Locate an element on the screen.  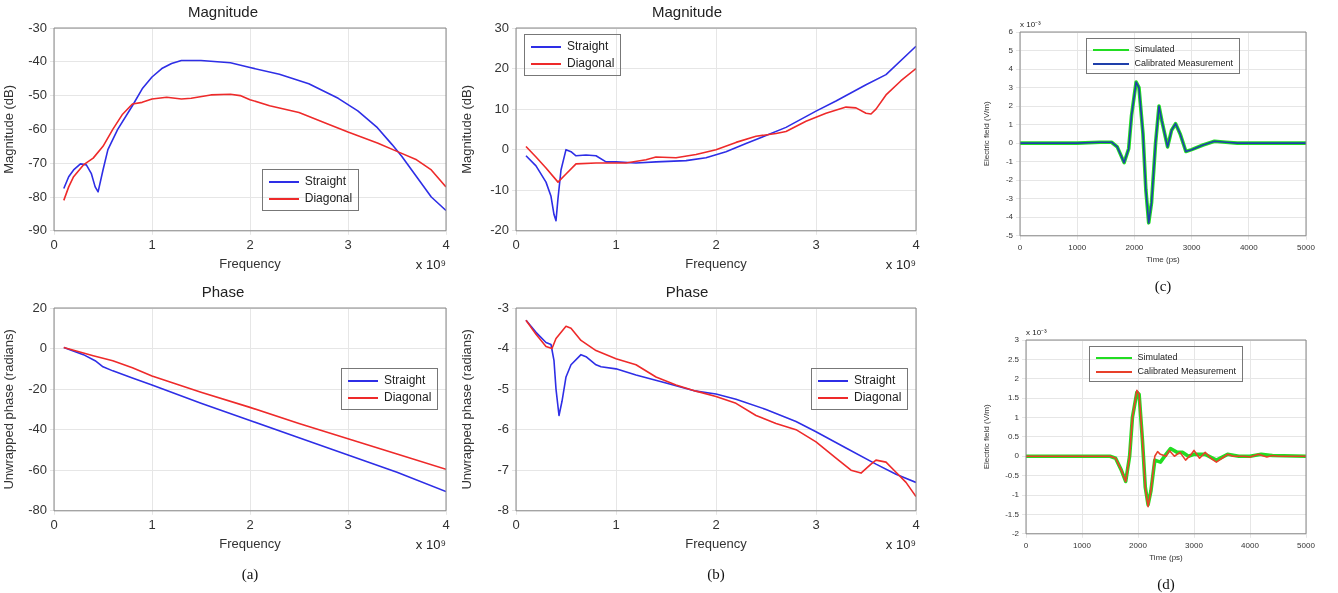
y-tick-label: 4 is located at coordinates (1011, 69).